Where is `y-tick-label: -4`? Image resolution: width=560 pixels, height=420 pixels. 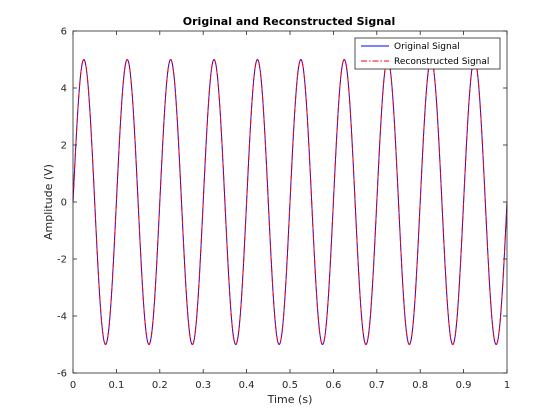
y-tick-label: -4 is located at coordinates (62, 317).